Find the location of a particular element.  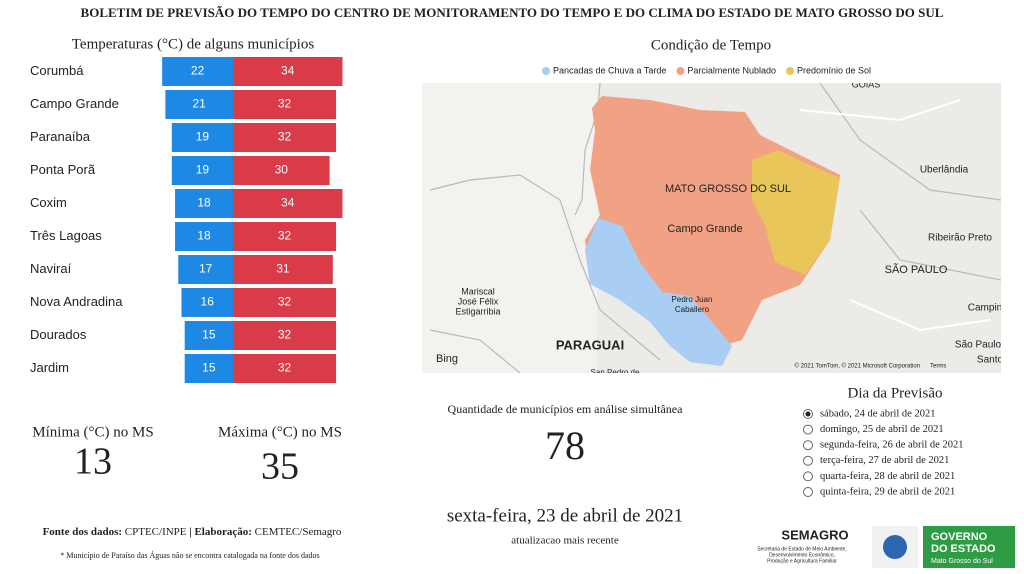

region-rain is located at coordinates (658, 292).